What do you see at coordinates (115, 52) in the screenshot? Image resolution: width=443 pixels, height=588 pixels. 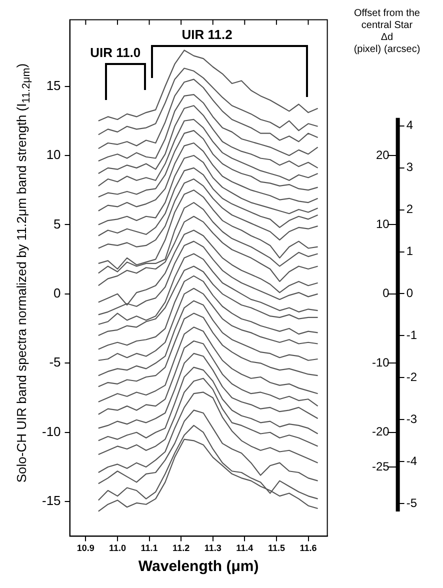 I see `annotation: UIR 11.0` at bounding box center [115, 52].